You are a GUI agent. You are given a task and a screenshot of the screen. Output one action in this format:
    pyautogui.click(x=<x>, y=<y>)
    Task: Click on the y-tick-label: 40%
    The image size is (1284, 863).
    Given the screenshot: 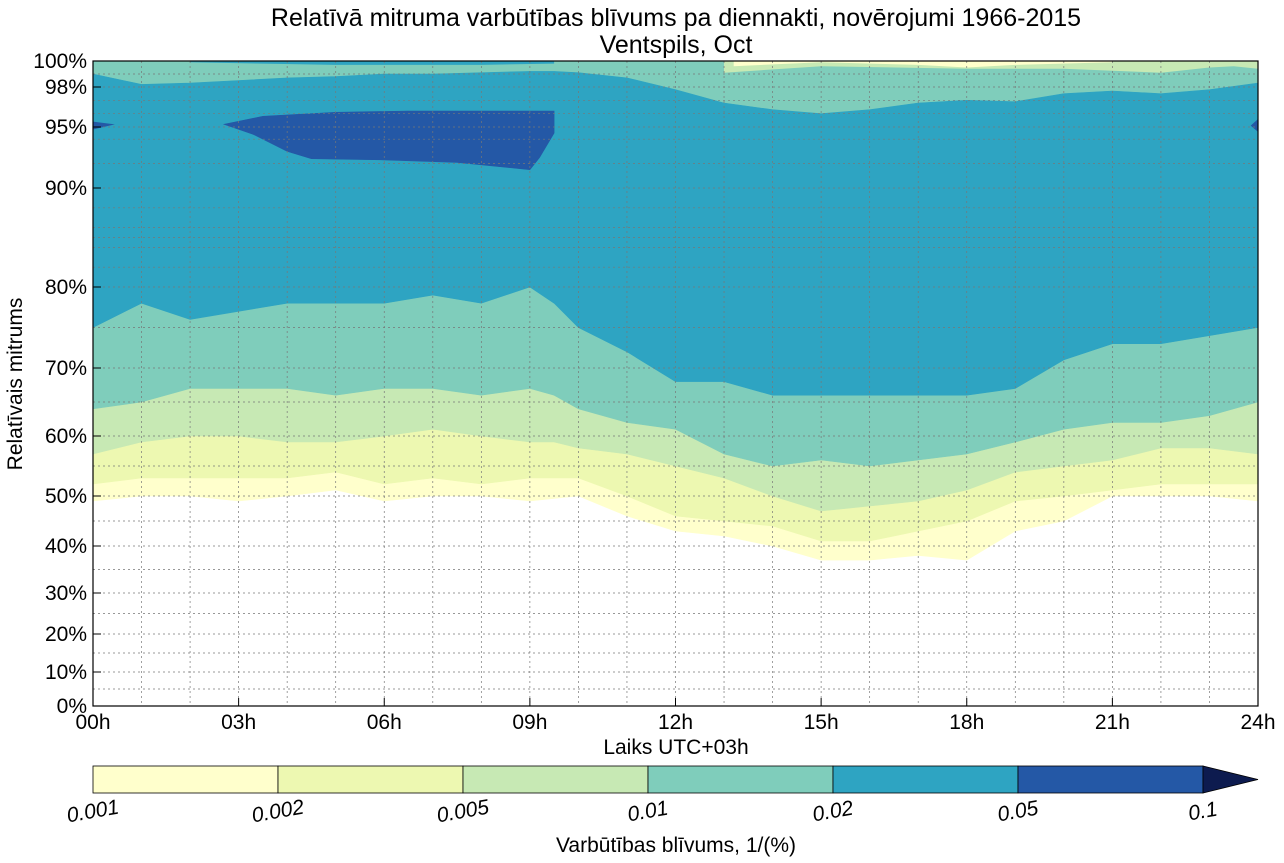 What is the action you would take?
    pyautogui.click(x=66, y=546)
    